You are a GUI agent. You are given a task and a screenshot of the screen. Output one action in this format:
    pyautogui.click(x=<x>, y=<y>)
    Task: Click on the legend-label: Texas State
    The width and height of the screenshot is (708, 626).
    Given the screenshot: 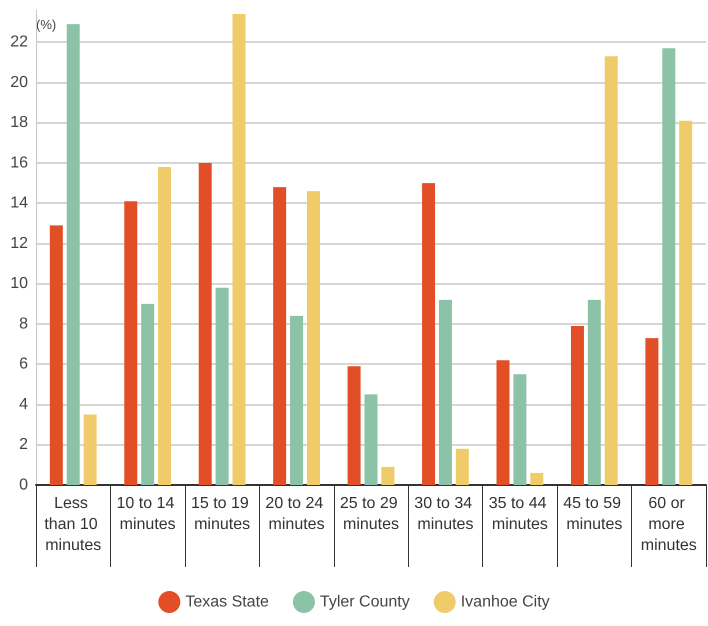 What is the action you would take?
    pyautogui.click(x=227, y=602)
    